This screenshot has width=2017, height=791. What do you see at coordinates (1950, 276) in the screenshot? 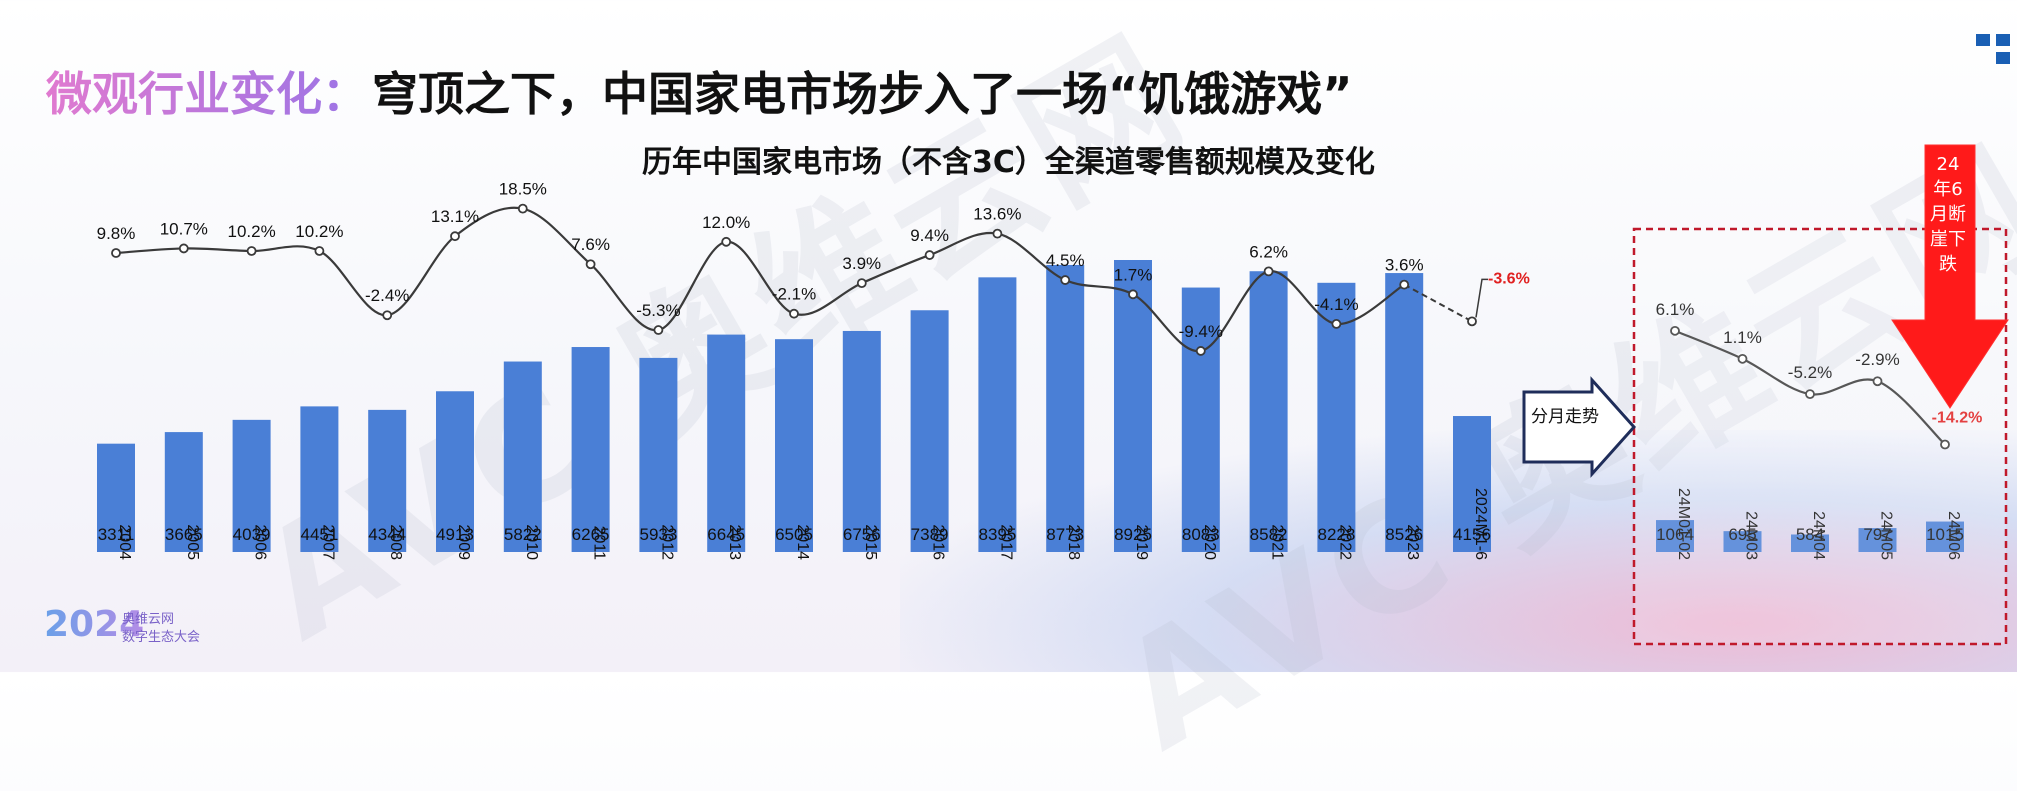
I see `red-drop-arrow` at bounding box center [1950, 276].